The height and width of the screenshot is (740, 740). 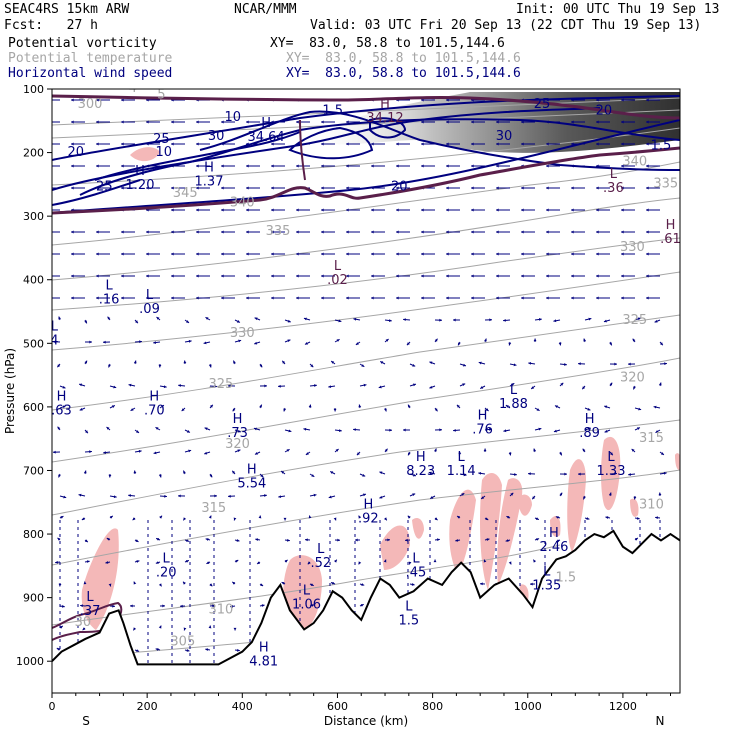 What do you see at coordinates (216, 136) in the screenshot?
I see `contour-label: 30` at bounding box center [216, 136].